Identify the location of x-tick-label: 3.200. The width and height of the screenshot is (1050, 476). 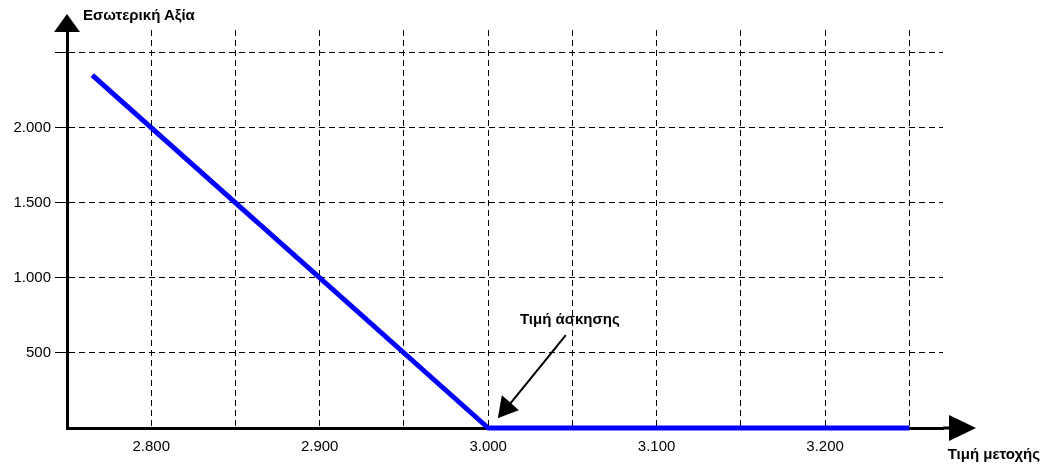
(825, 446).